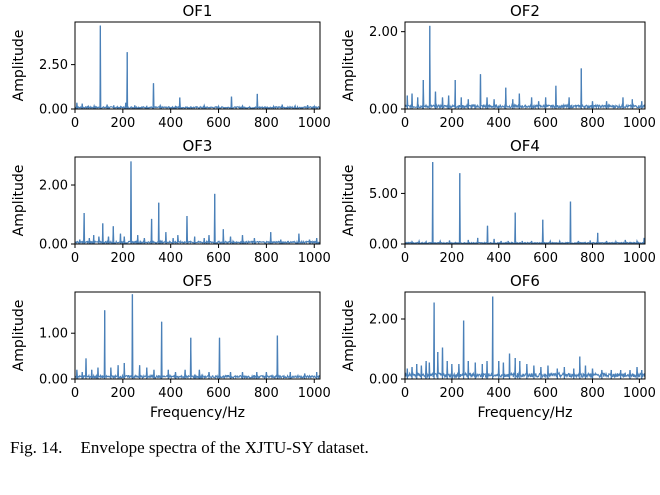  What do you see at coordinates (53, 65) in the screenshot?
I see `y-tick-label: 2.50` at bounding box center [53, 65].